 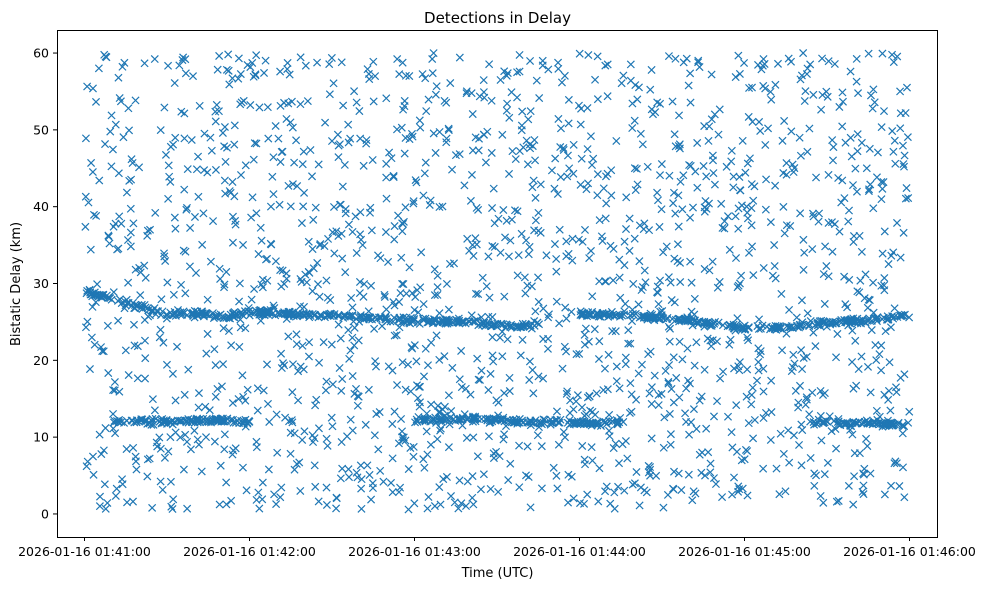 What do you see at coordinates (41, 53) in the screenshot?
I see `y-tick-label: 60` at bounding box center [41, 53].